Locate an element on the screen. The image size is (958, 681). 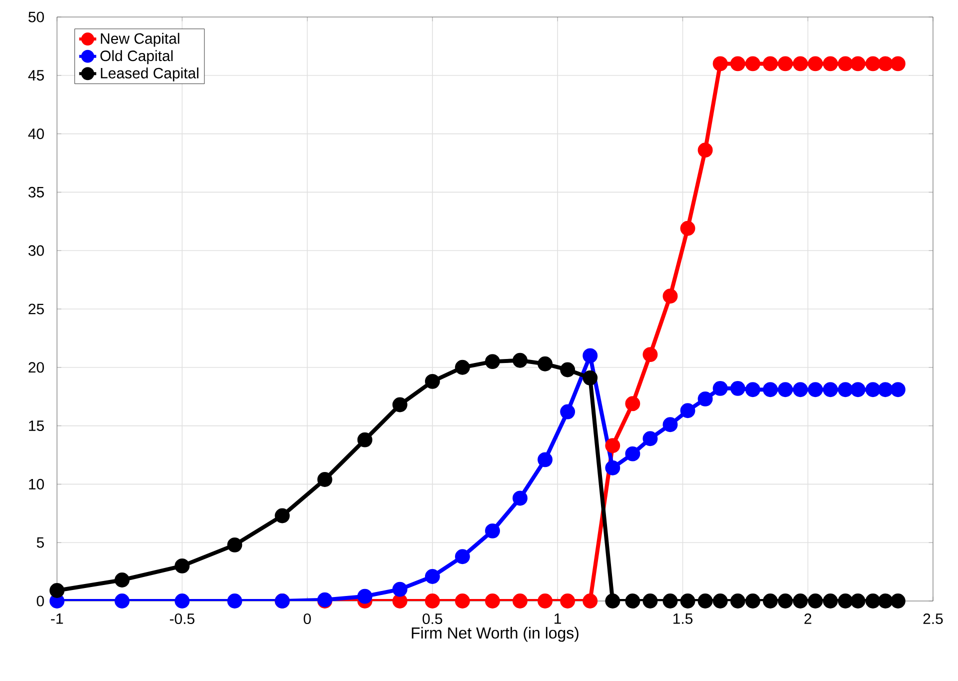
y-tick-label: 0 is located at coordinates (40, 601).